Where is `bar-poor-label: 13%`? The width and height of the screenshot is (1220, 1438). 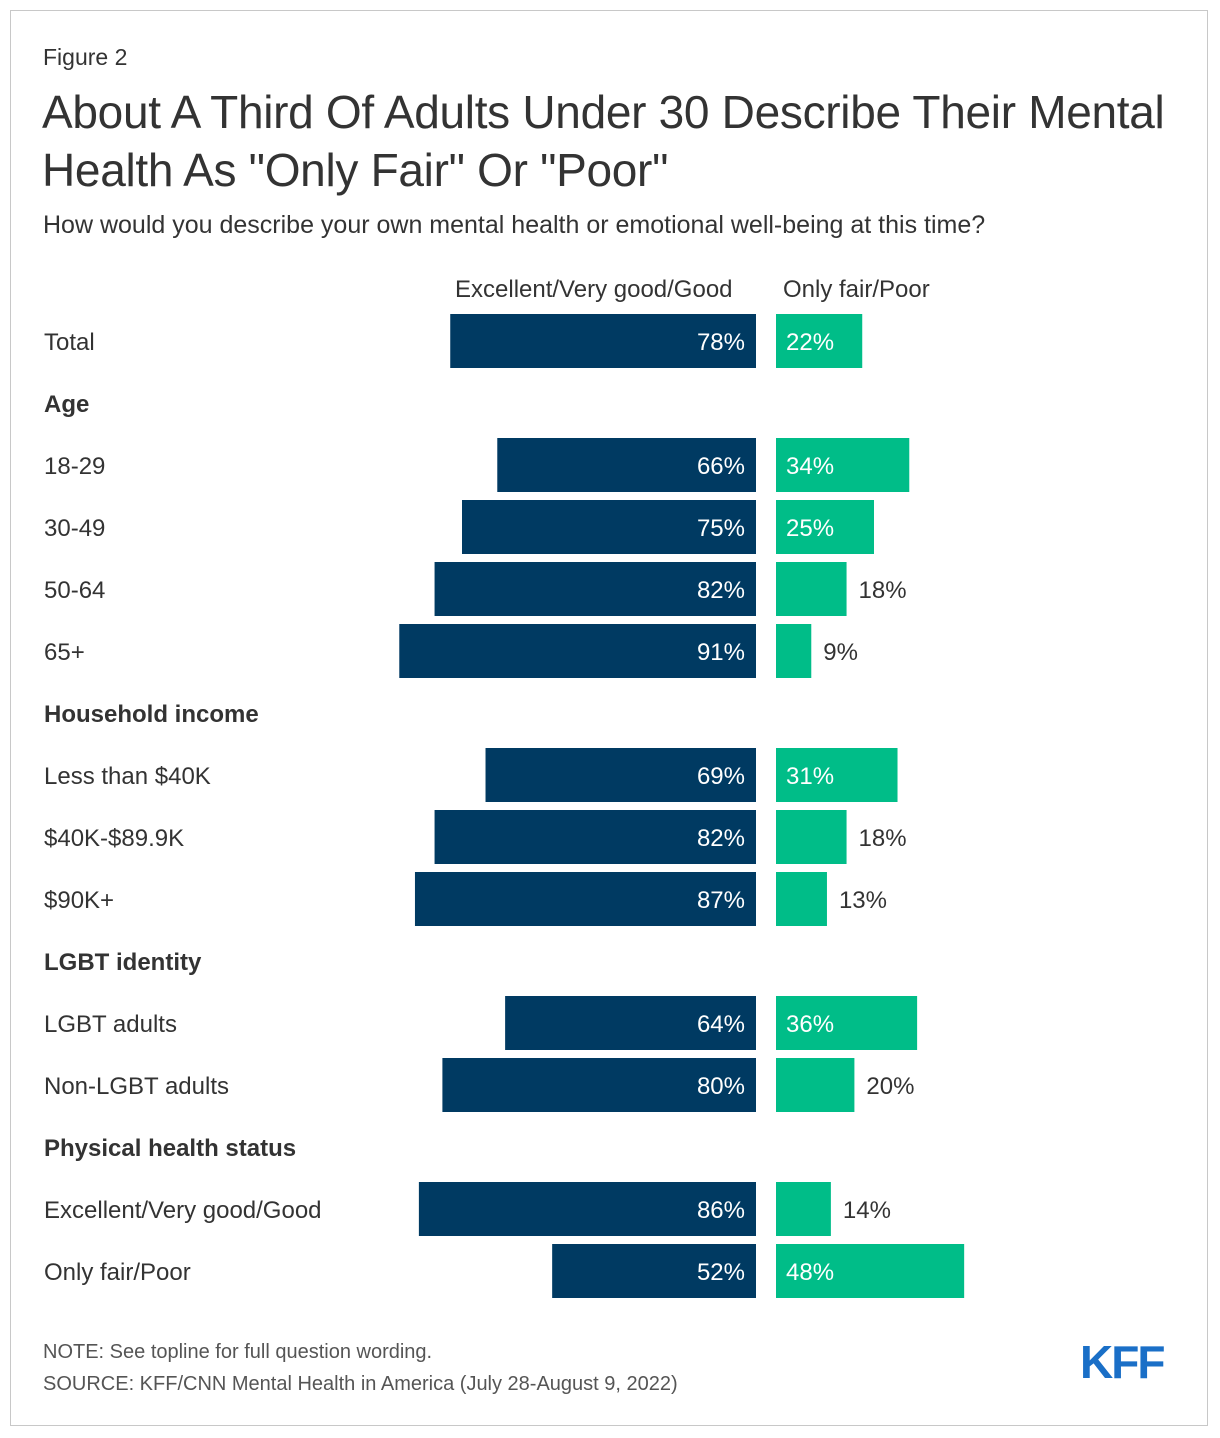
bar-poor-label: 13% is located at coordinates (863, 900).